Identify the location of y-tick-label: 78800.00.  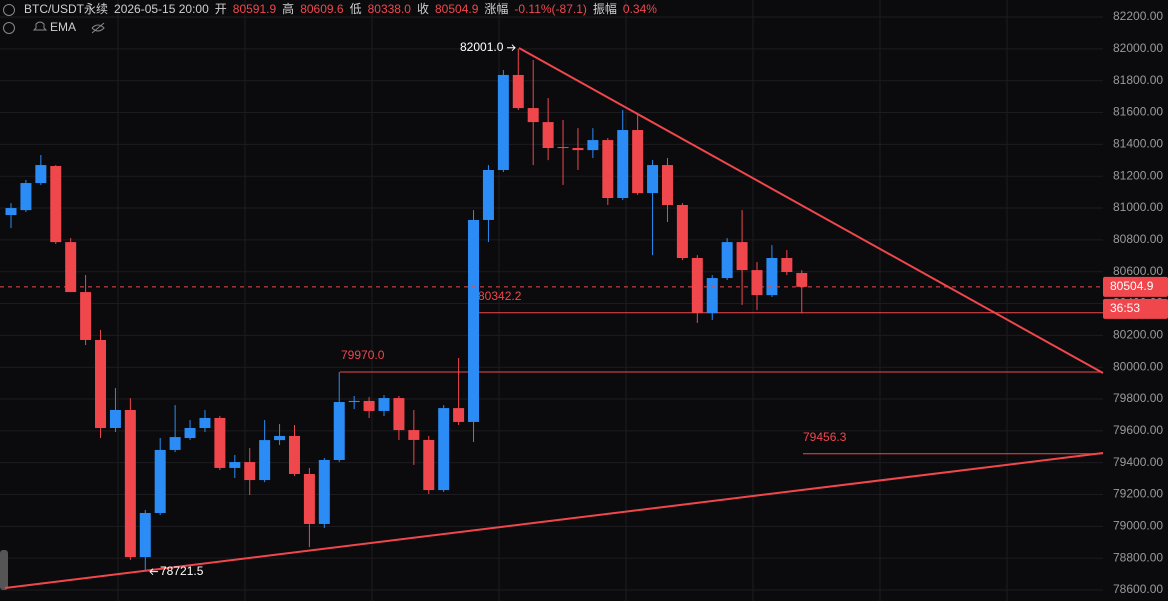
(1138, 557).